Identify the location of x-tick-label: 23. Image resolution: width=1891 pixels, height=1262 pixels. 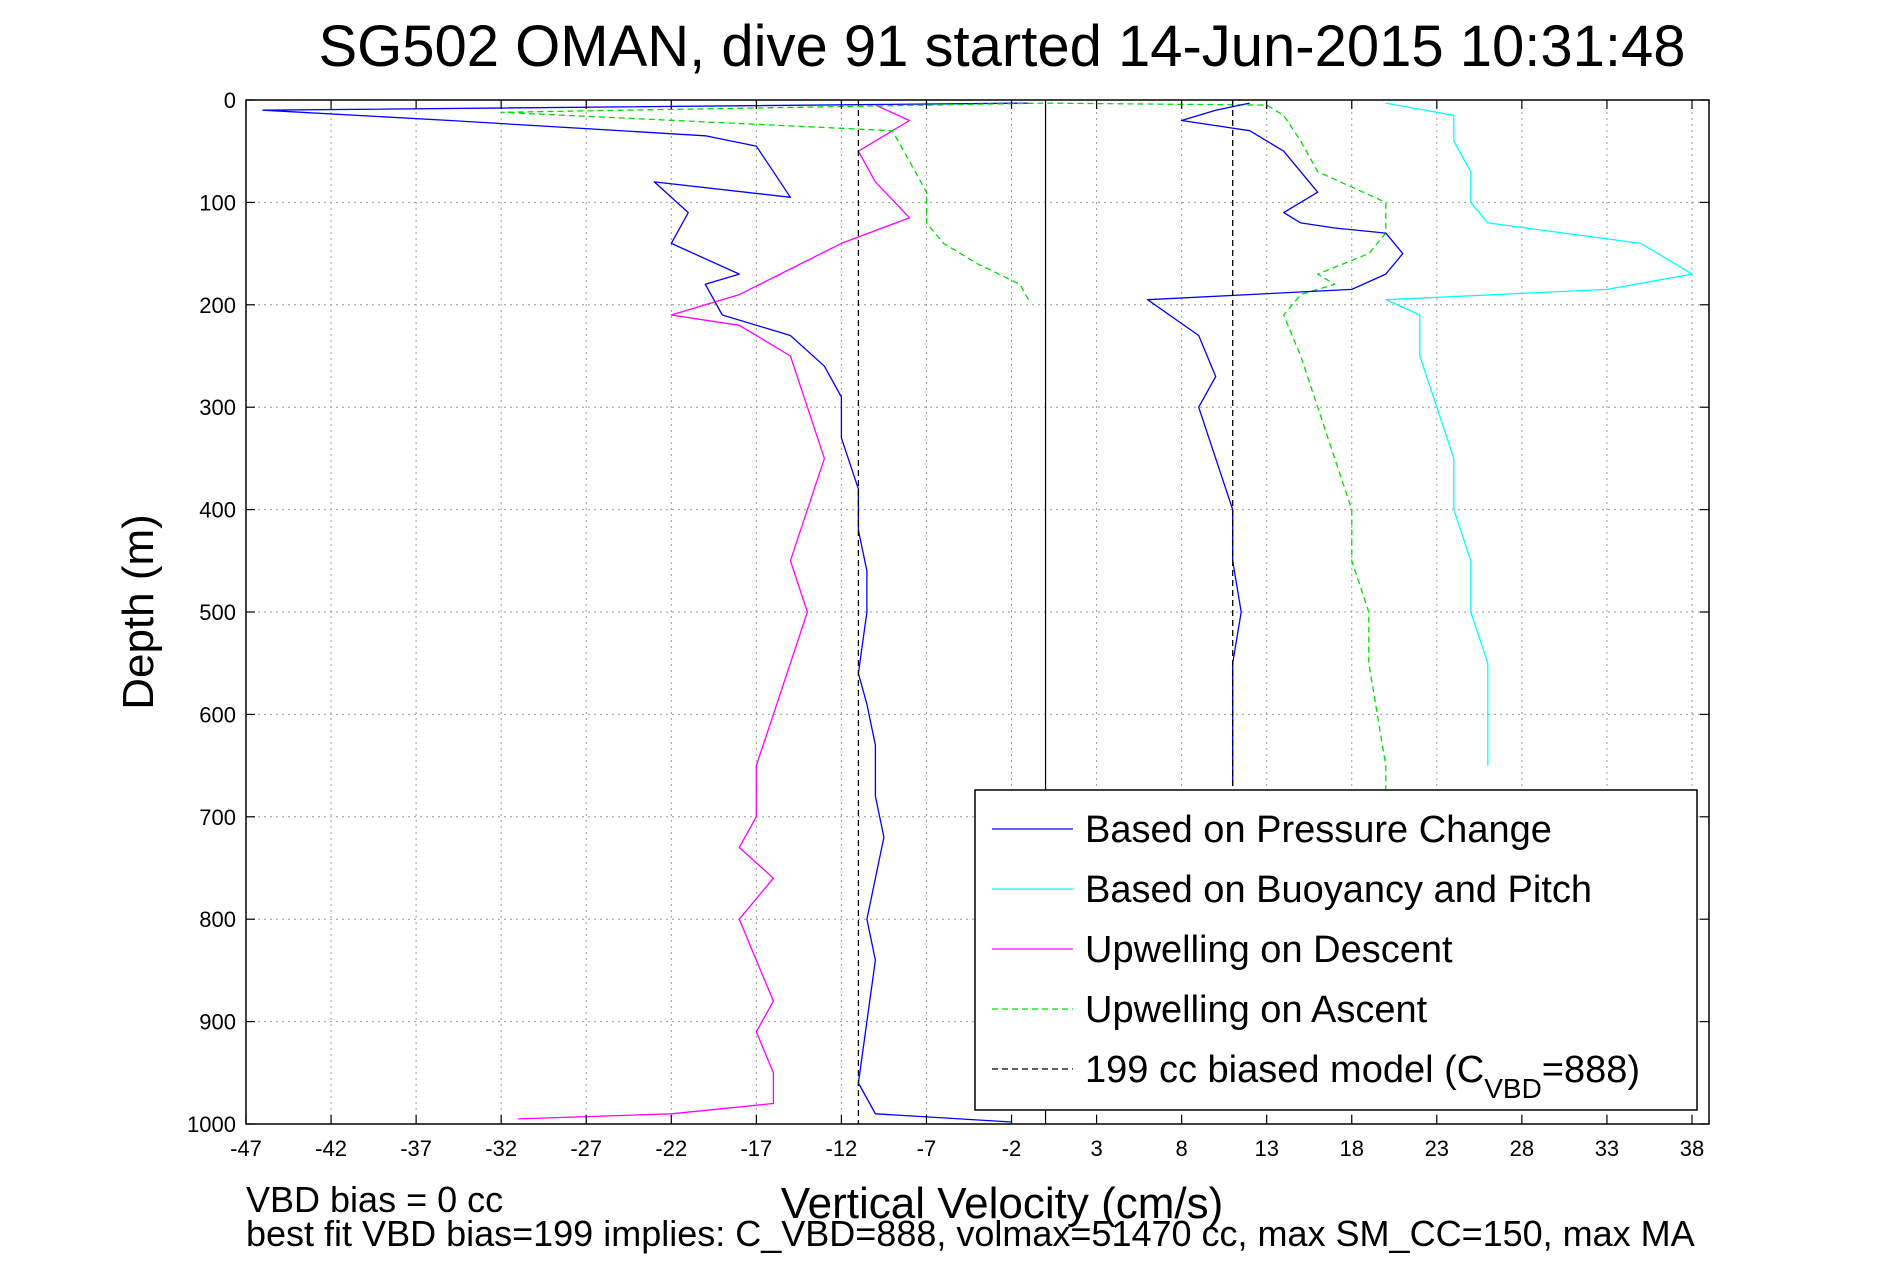
(1437, 1148).